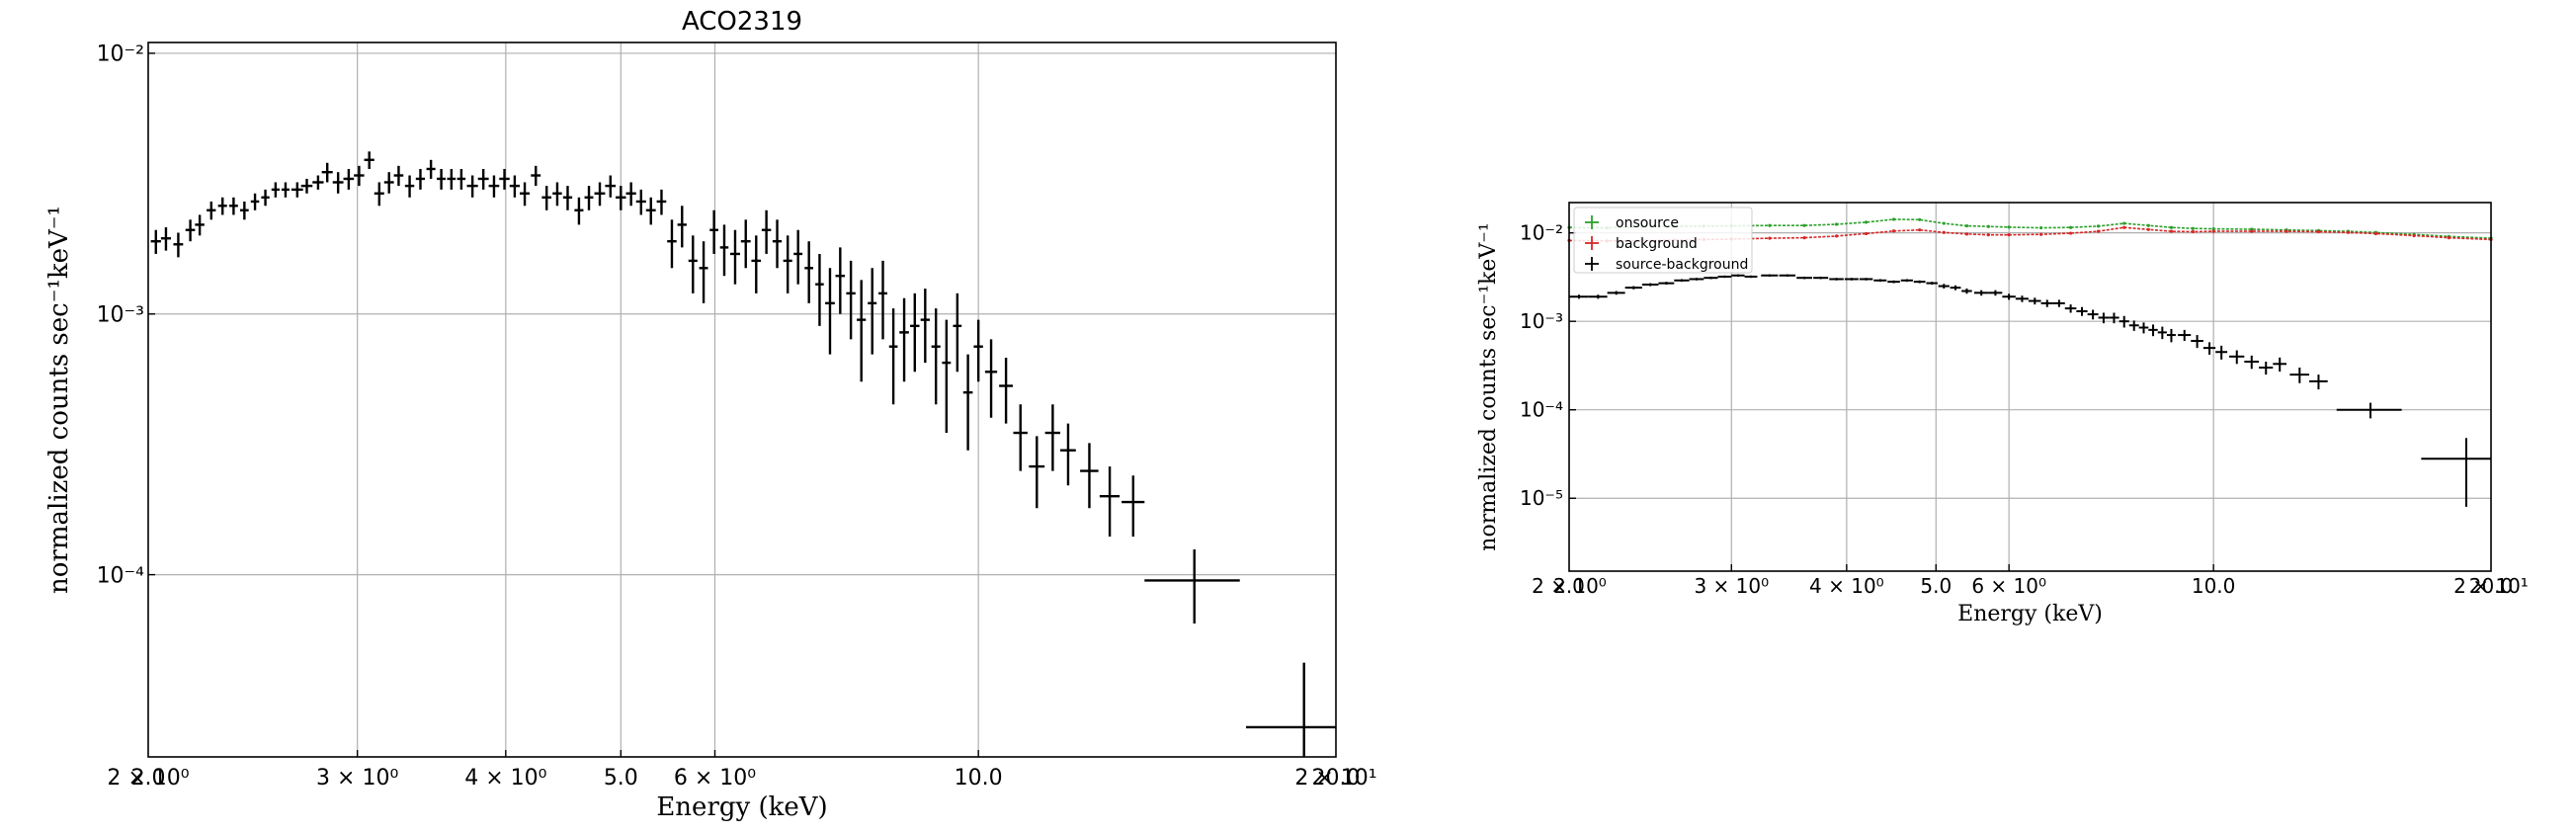  I want to click on x-tick-label: 2 × 10¹, so click(2491, 586).